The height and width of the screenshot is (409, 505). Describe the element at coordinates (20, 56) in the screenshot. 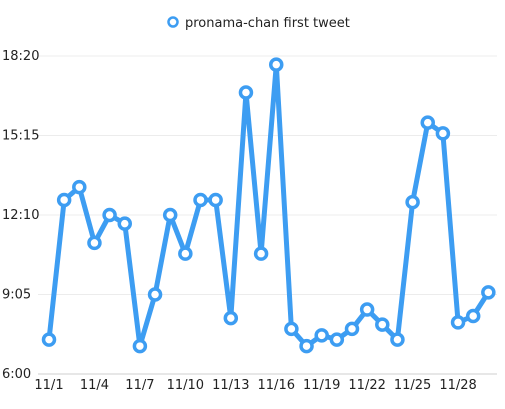

I see `y-tick-label: 18:20` at that location.